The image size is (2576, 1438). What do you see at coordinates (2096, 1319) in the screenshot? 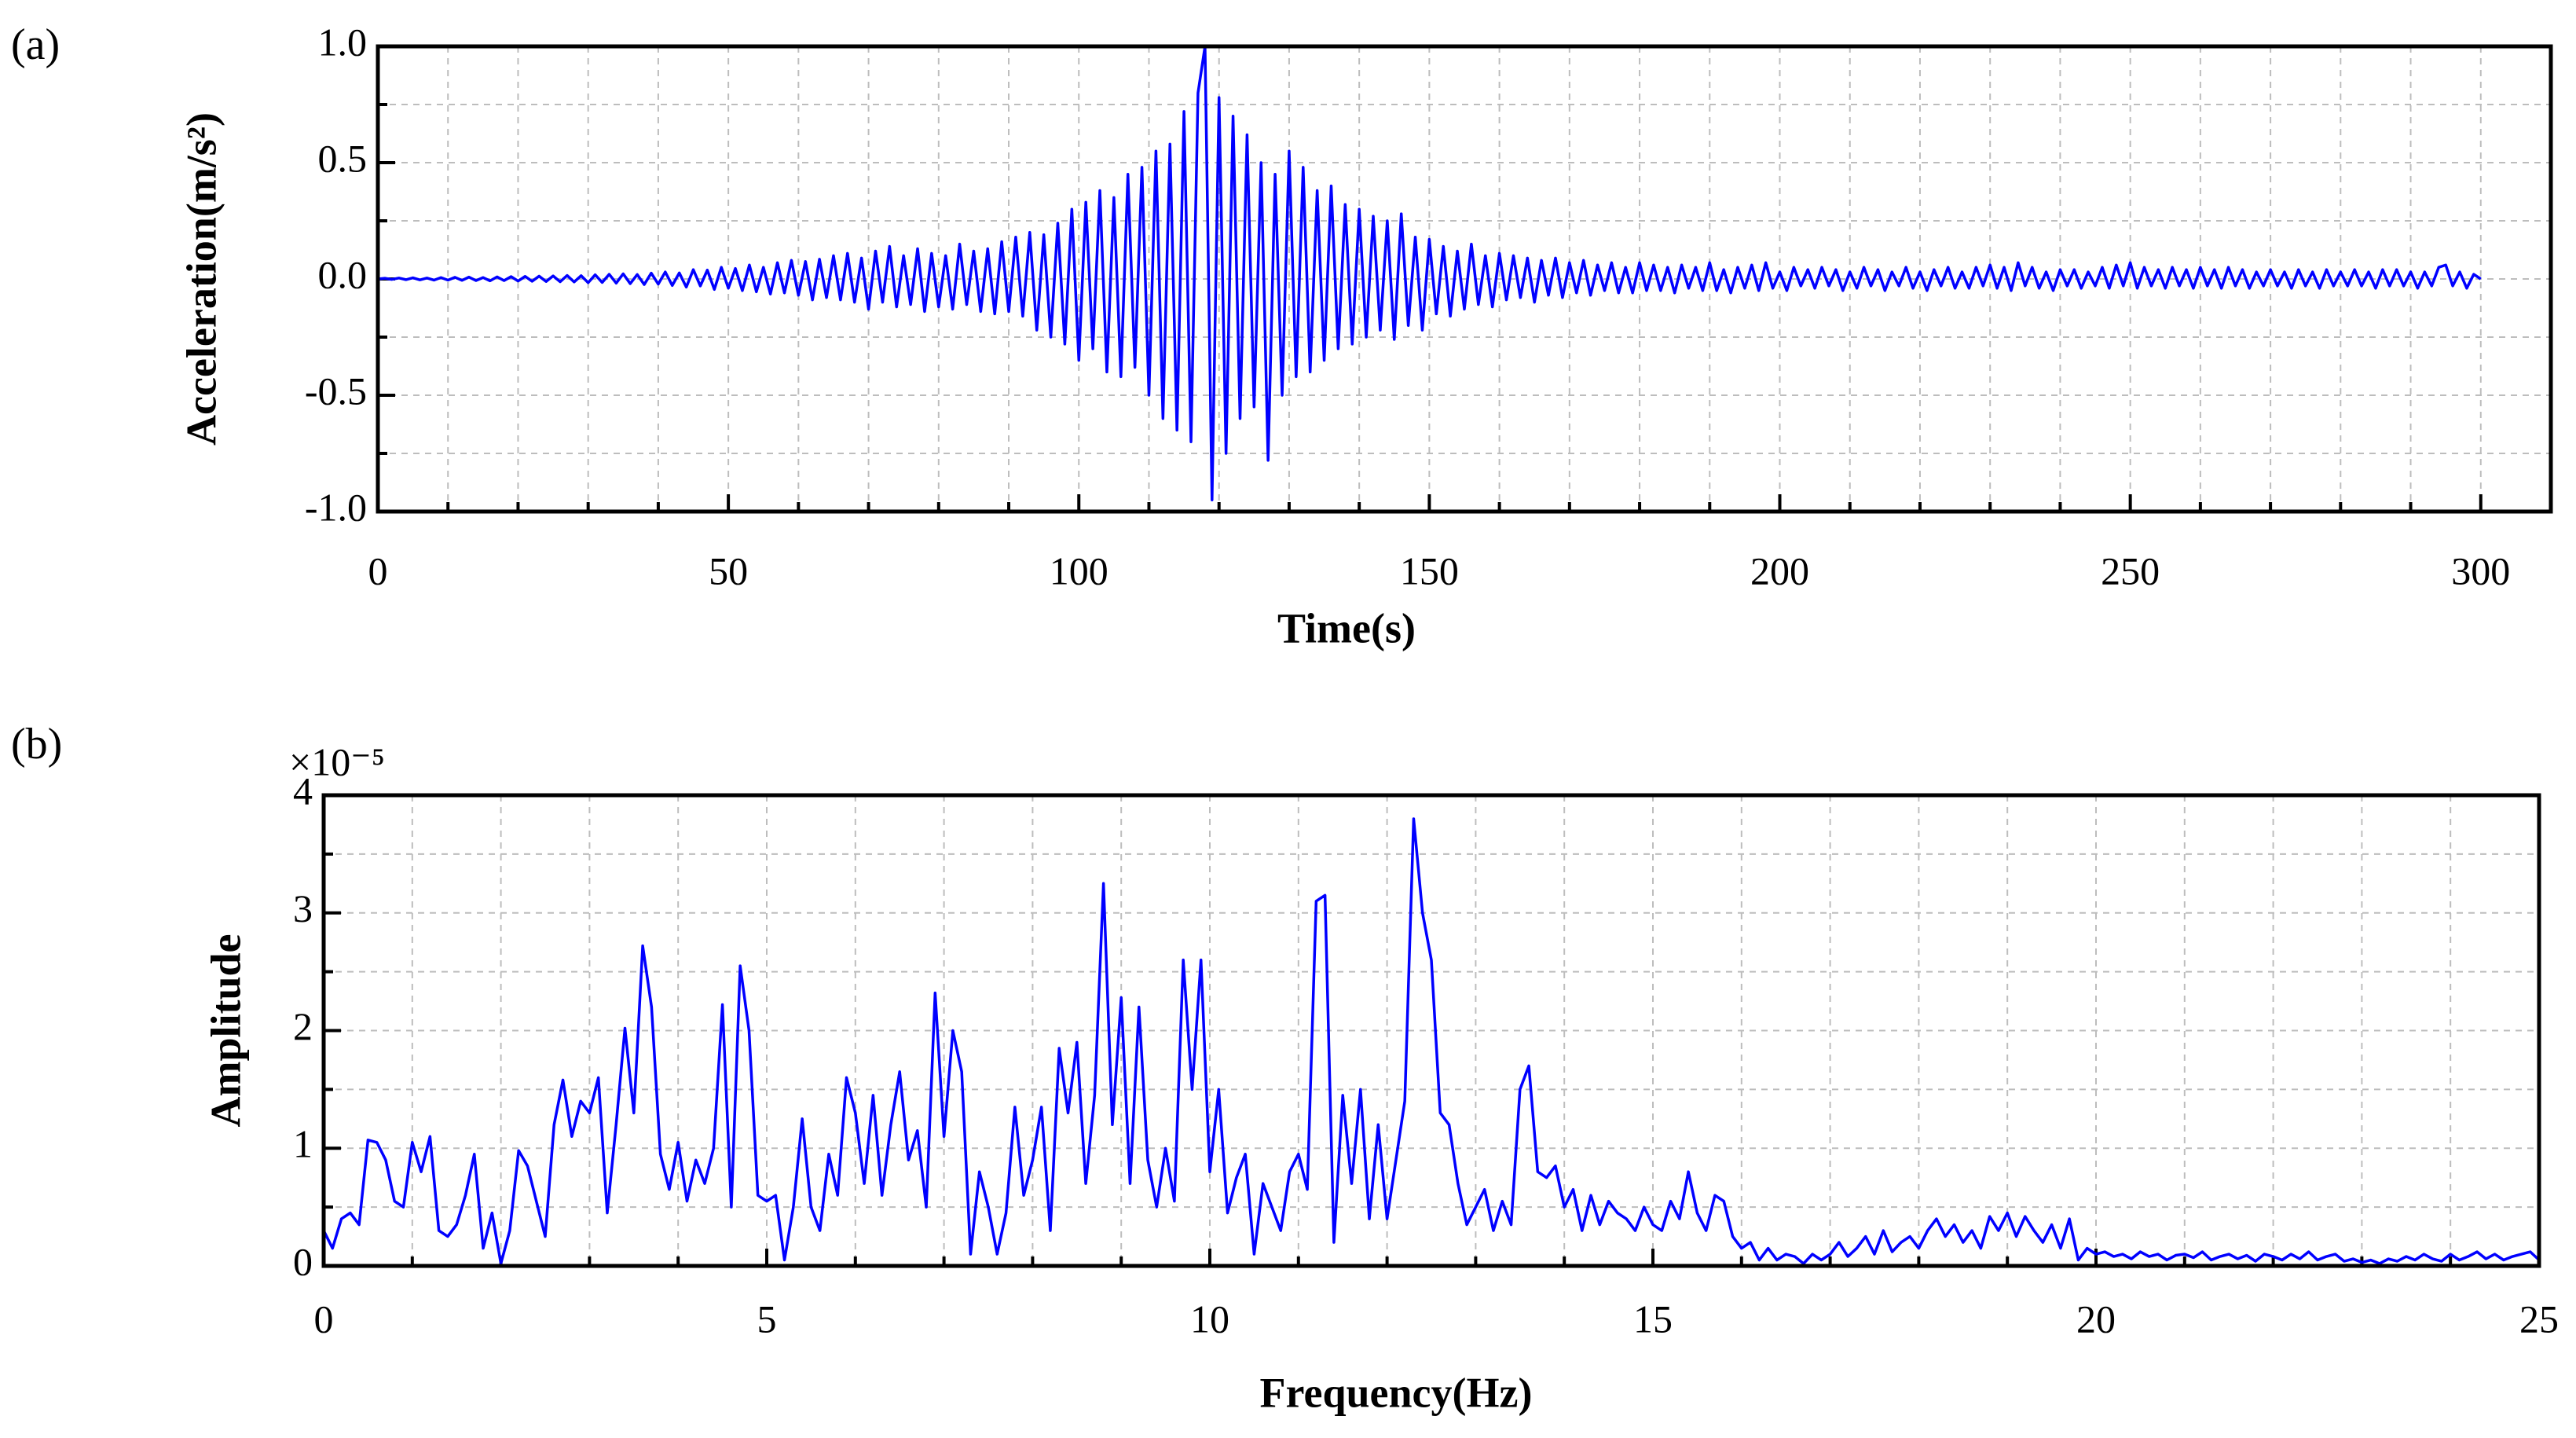
I see `x-tick-label: 20` at bounding box center [2096, 1319].